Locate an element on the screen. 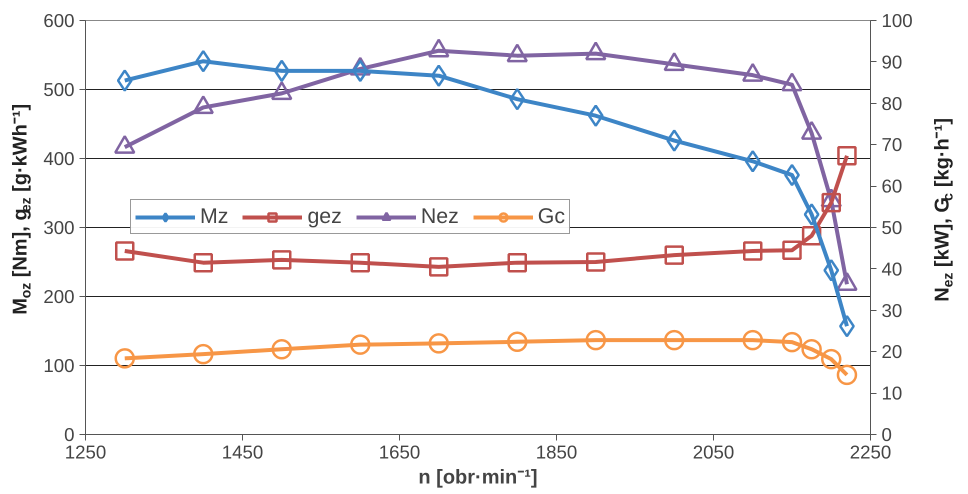 This screenshot has height=494, width=968. y2-tick-label: 90 is located at coordinates (892, 61).